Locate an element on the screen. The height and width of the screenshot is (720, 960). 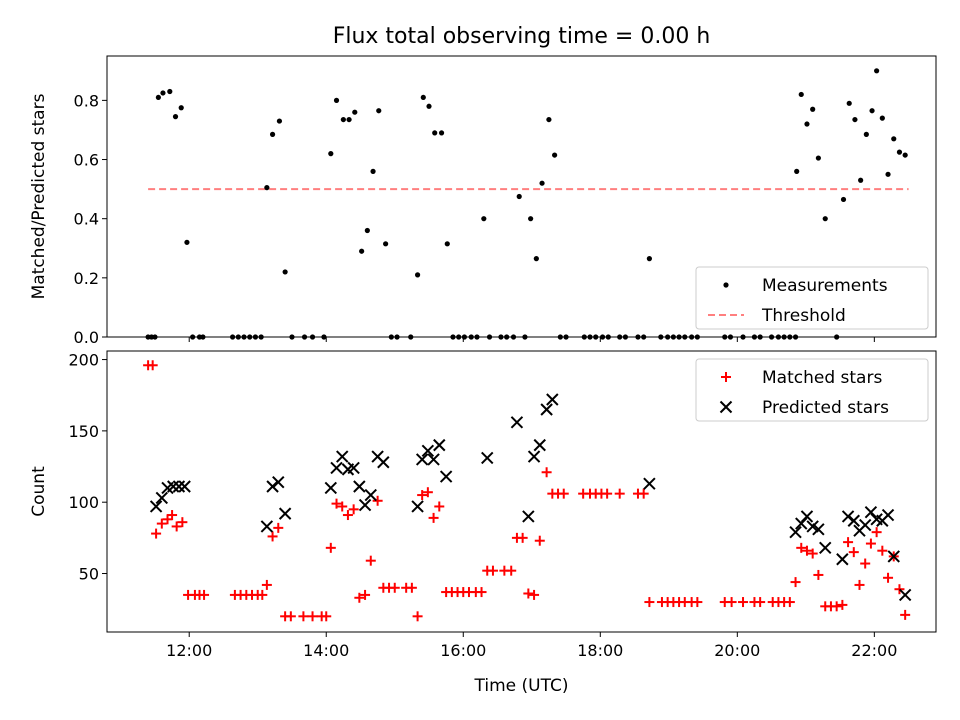
top-ytick-label: 0.8 is located at coordinates (86, 100).